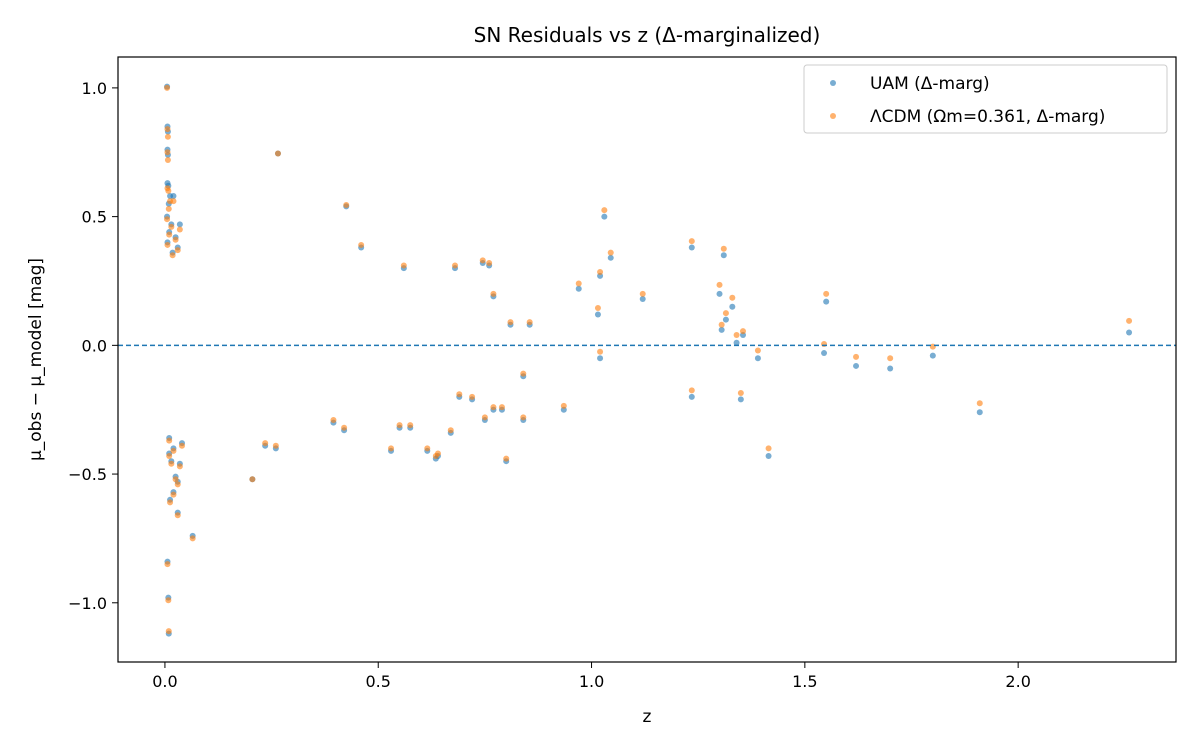 The image size is (1200, 750). I want to click on y-tick-label: −1.0, so click(87, 603).